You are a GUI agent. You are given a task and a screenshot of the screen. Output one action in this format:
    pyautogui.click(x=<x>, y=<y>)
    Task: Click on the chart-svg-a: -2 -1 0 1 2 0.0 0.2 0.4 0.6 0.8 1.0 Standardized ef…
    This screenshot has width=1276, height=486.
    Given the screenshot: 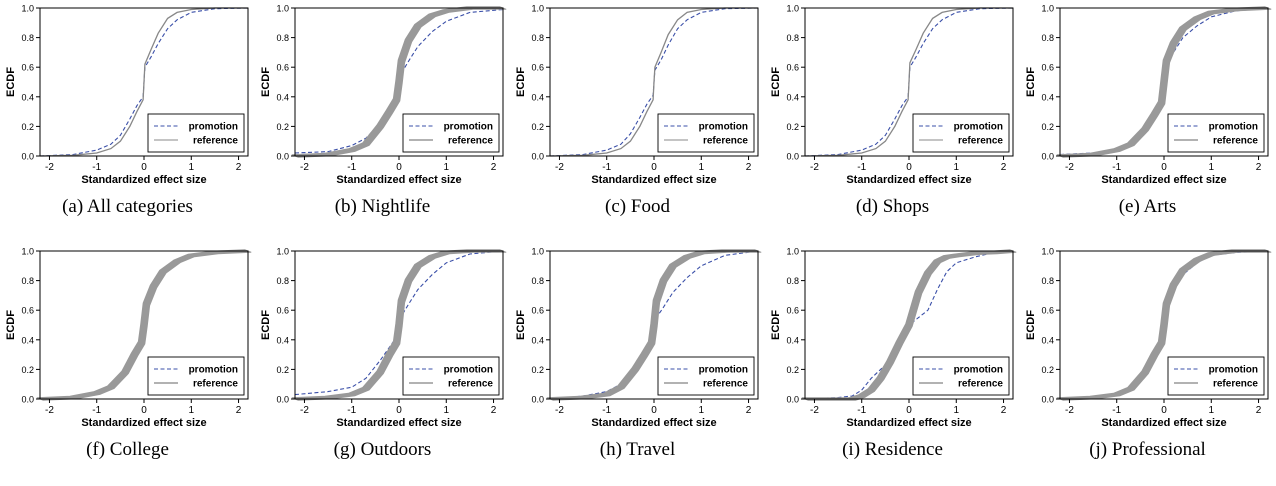 What is the action you would take?
    pyautogui.click(x=127, y=95)
    